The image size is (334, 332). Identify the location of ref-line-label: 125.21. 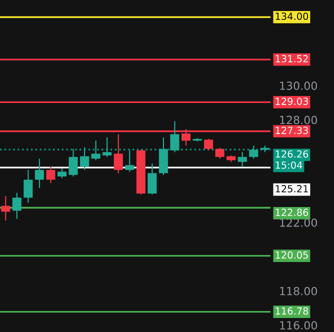
(292, 188).